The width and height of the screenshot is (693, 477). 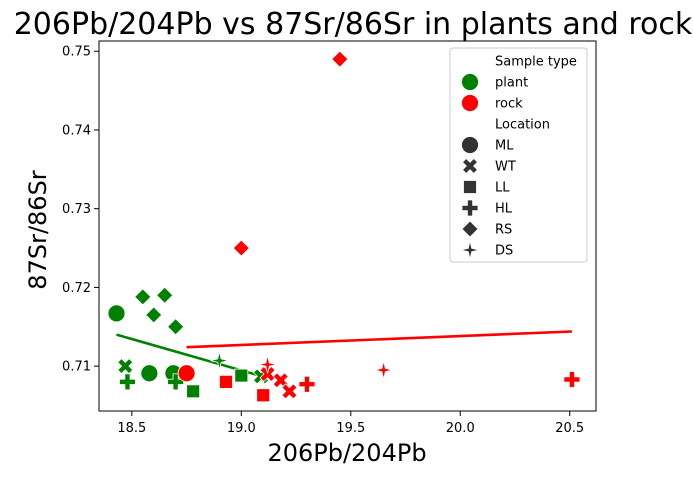 What do you see at coordinates (470, 250) in the screenshot?
I see `legend-marker-ds` at bounding box center [470, 250].